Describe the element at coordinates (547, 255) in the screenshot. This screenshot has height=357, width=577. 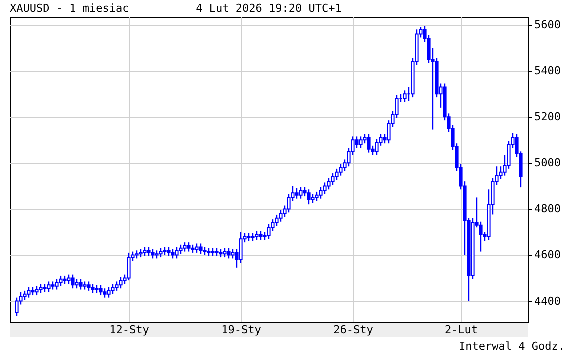
I see `y-tick-label: 4600` at that location.